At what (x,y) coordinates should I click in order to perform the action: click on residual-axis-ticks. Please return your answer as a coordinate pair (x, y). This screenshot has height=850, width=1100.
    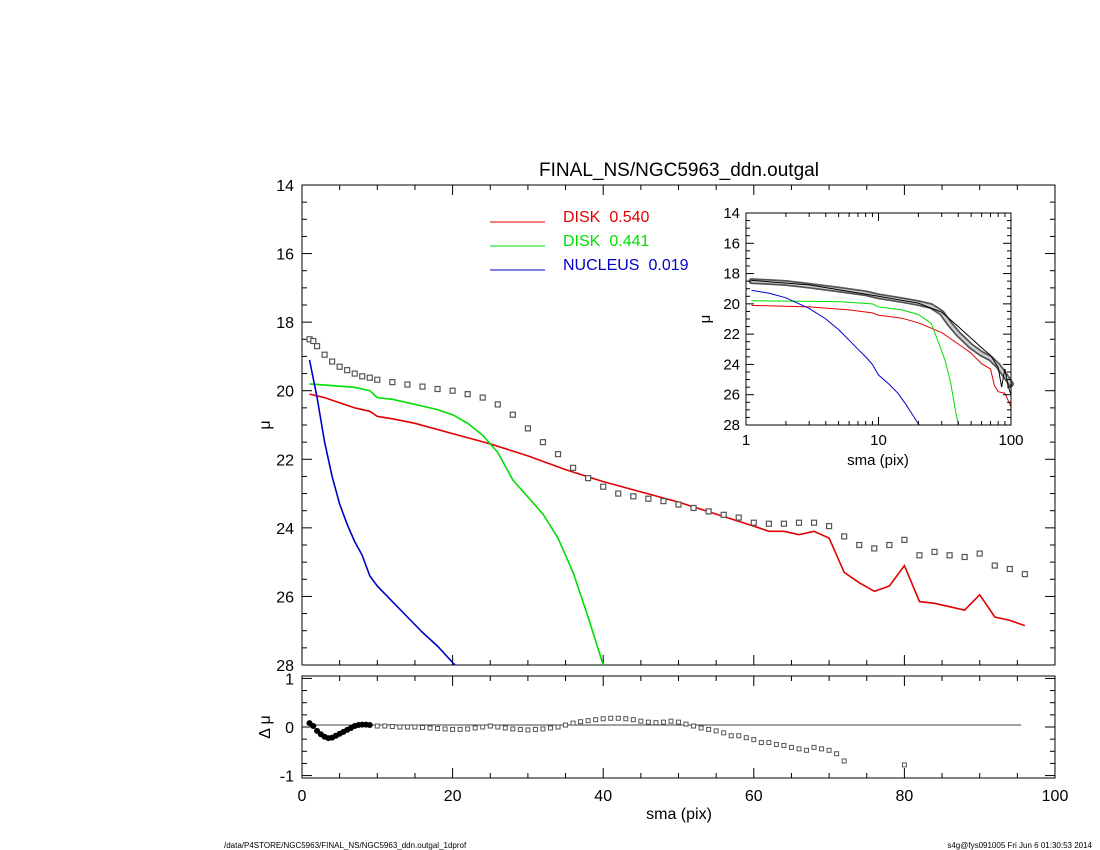
    Looking at the image, I should click on (678, 727).